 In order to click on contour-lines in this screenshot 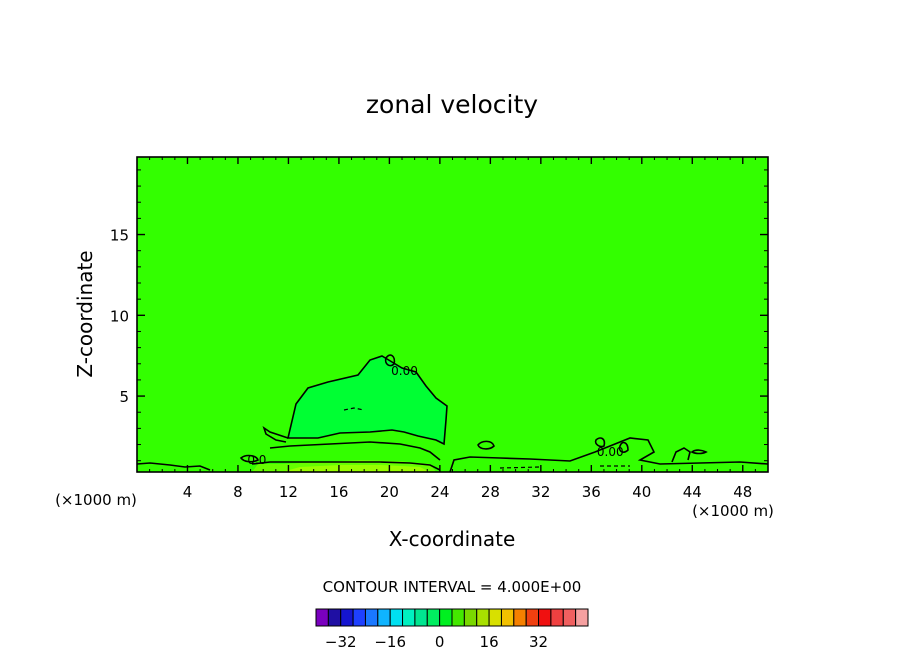, I will do `click(452, 413)`.